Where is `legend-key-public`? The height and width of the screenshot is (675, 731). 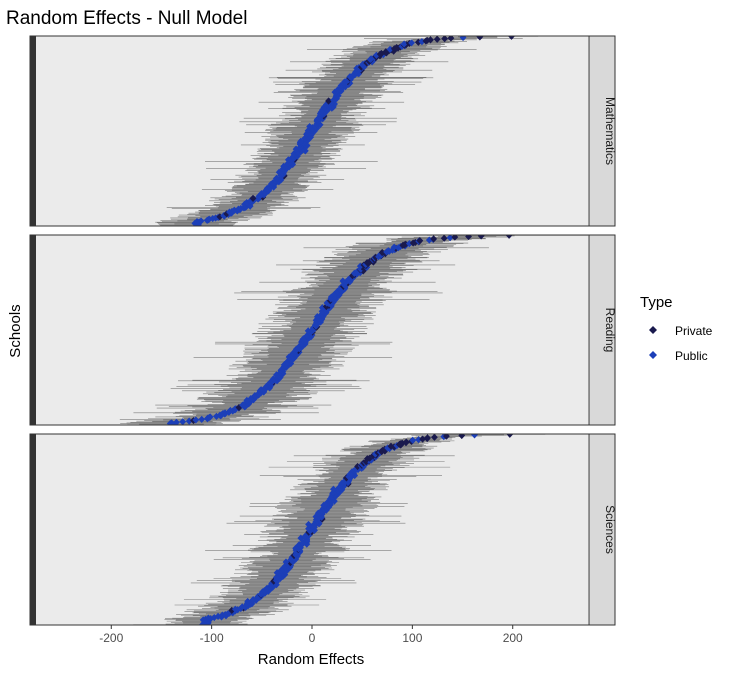
legend-key-public is located at coordinates (653, 355).